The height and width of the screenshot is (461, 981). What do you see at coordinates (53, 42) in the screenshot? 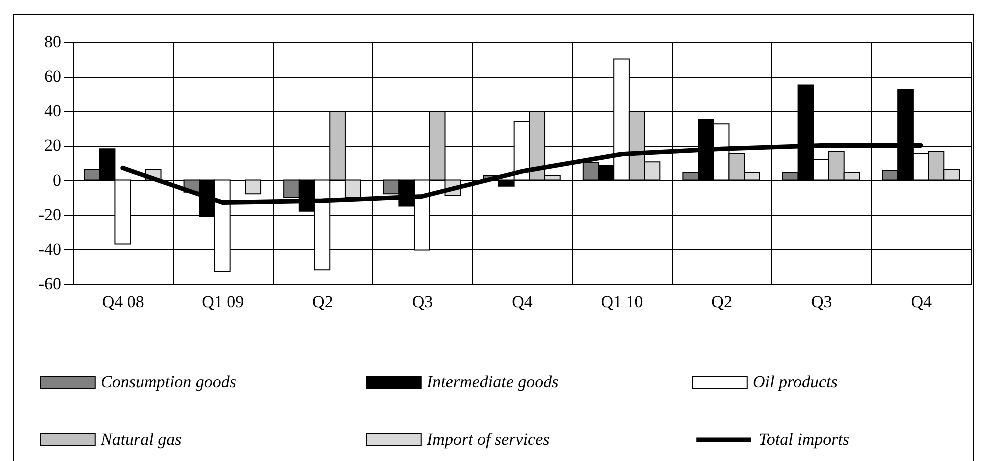
I see `y-tick-label: 80` at bounding box center [53, 42].